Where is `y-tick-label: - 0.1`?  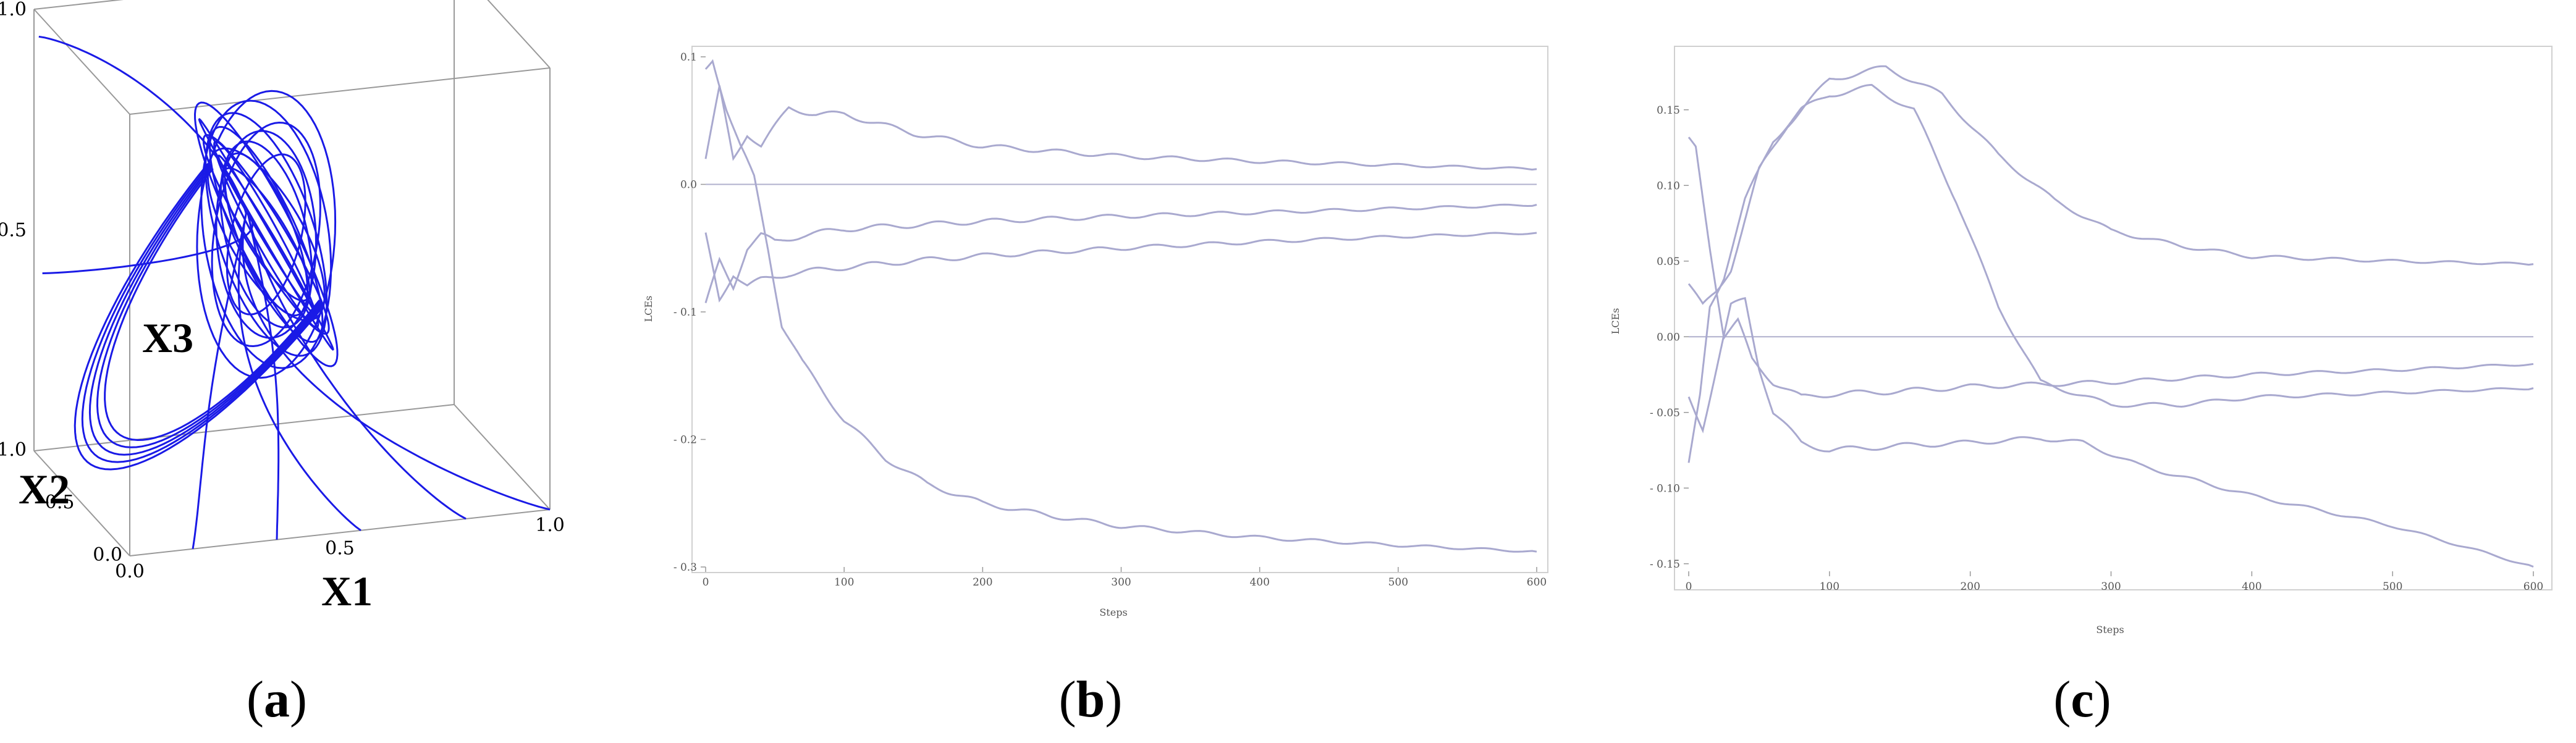 y-tick-label: - 0.1 is located at coordinates (685, 312).